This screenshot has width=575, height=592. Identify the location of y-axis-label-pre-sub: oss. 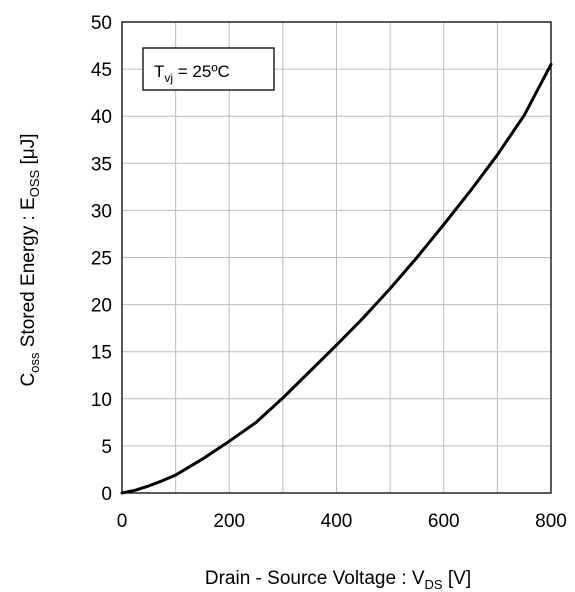
(34, 362).